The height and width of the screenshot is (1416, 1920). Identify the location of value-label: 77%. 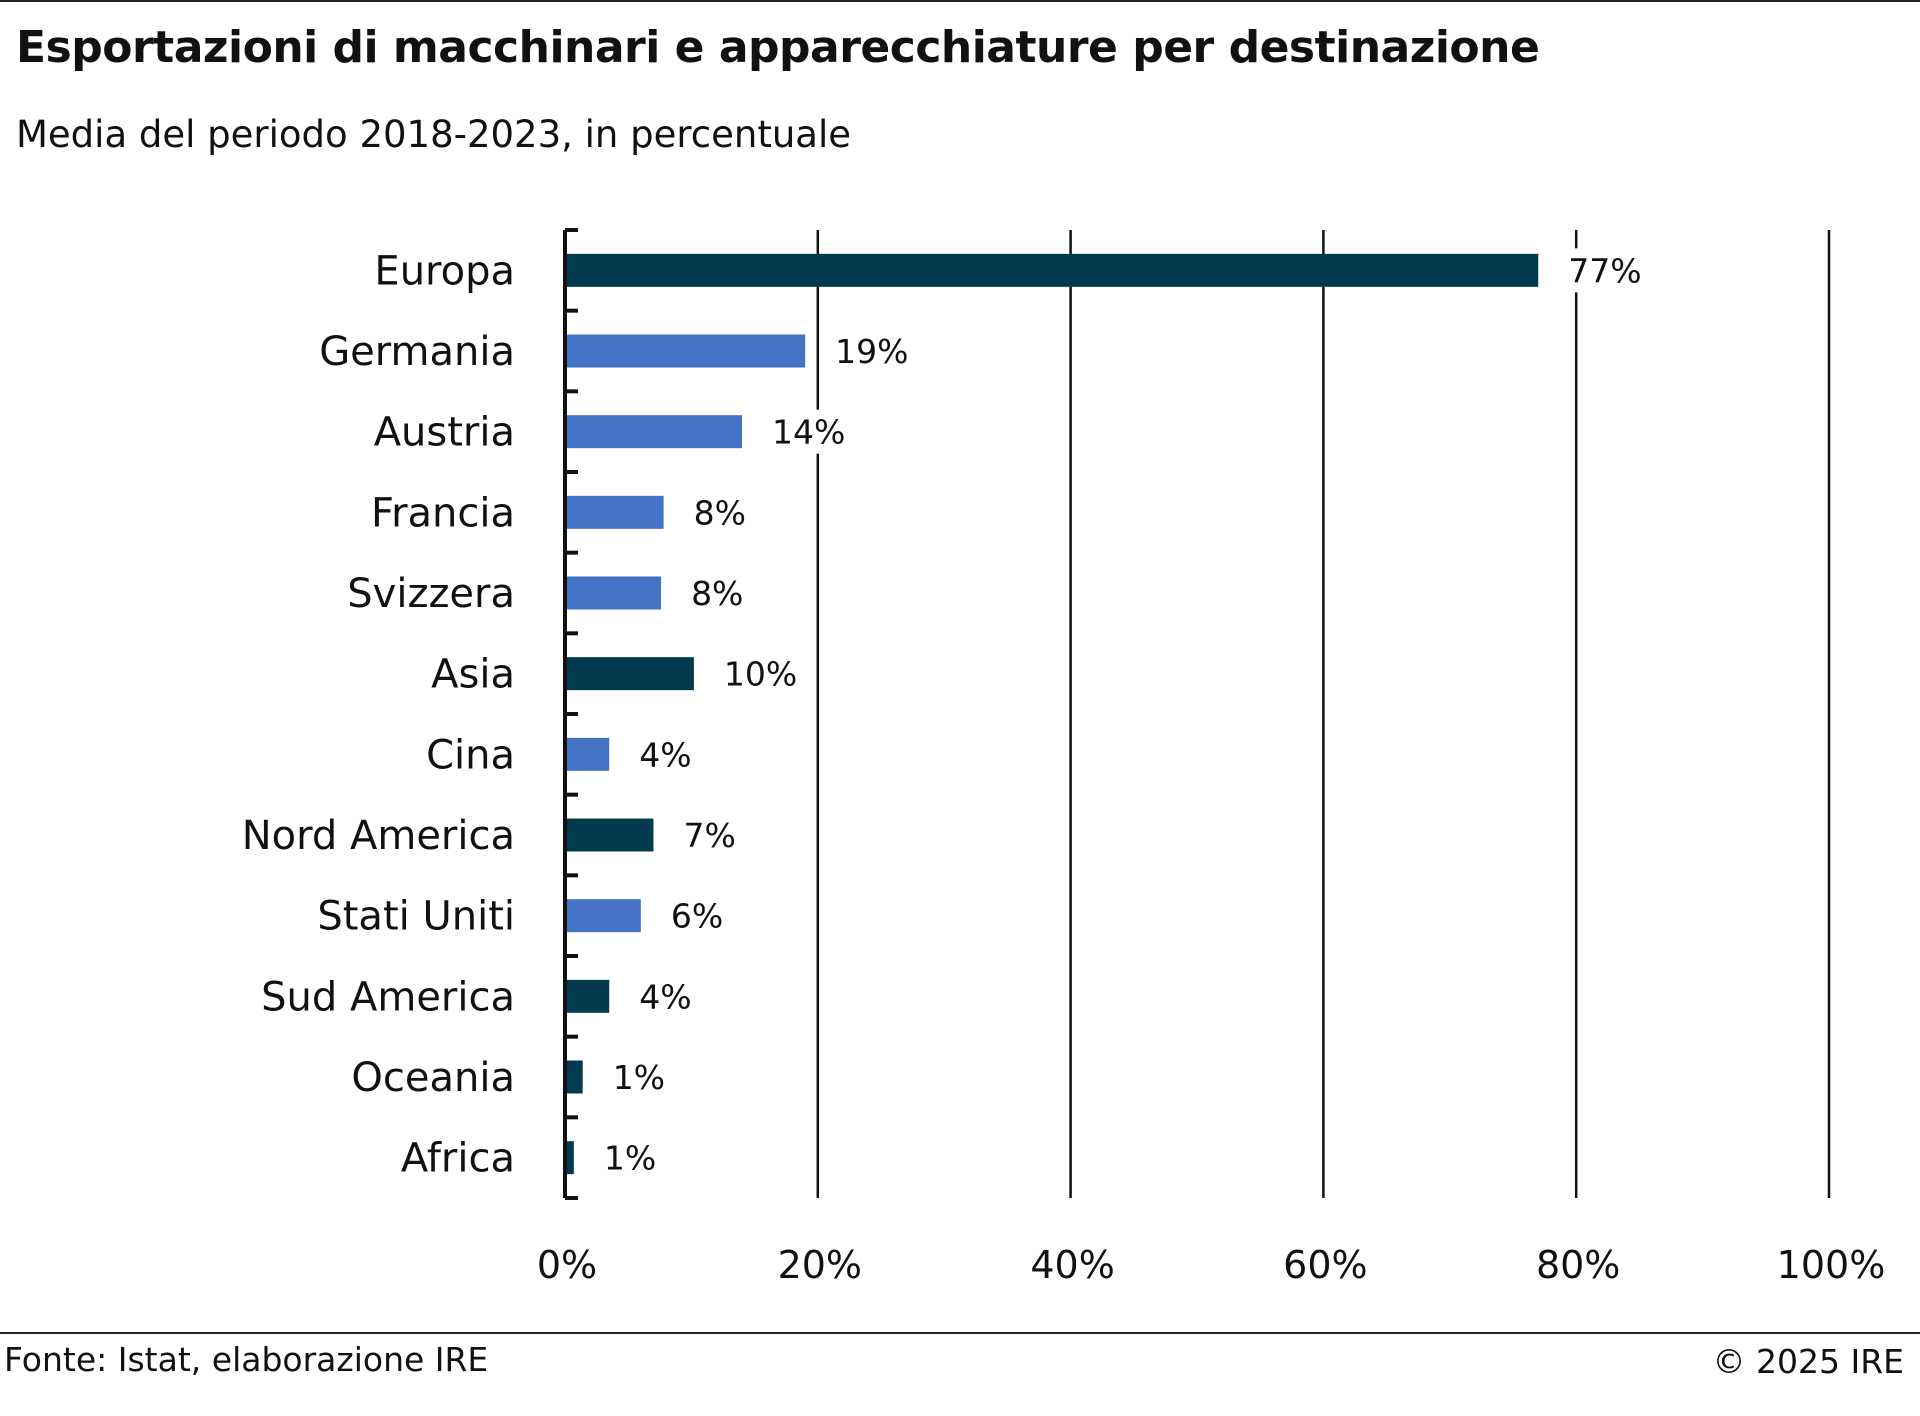
(1604, 270).